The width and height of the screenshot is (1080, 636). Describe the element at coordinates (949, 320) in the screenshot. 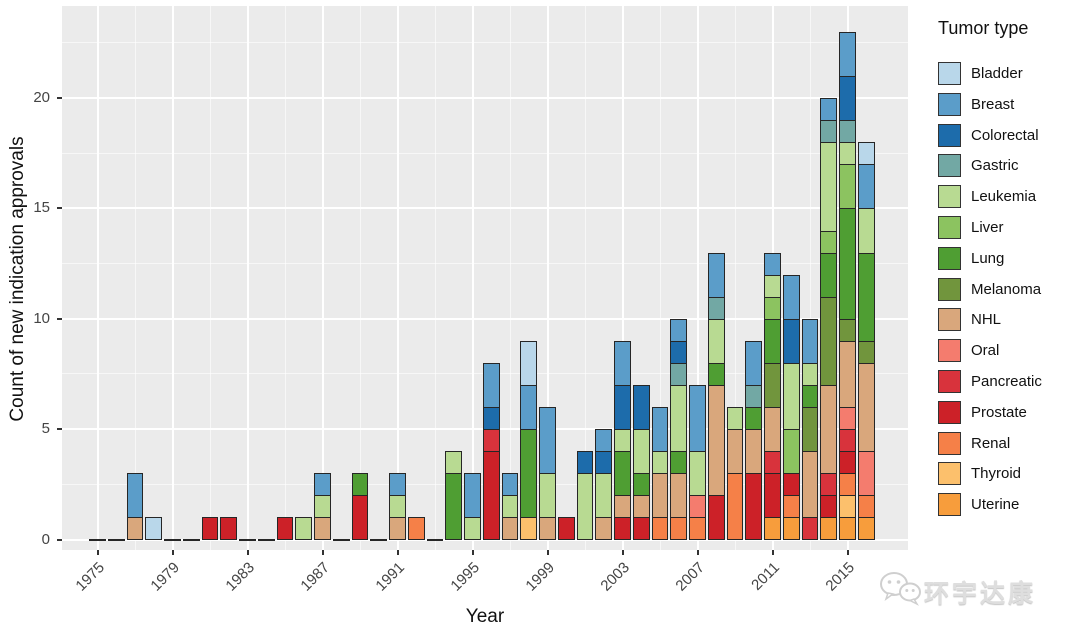

I see `legend-swatch-nhl` at that location.